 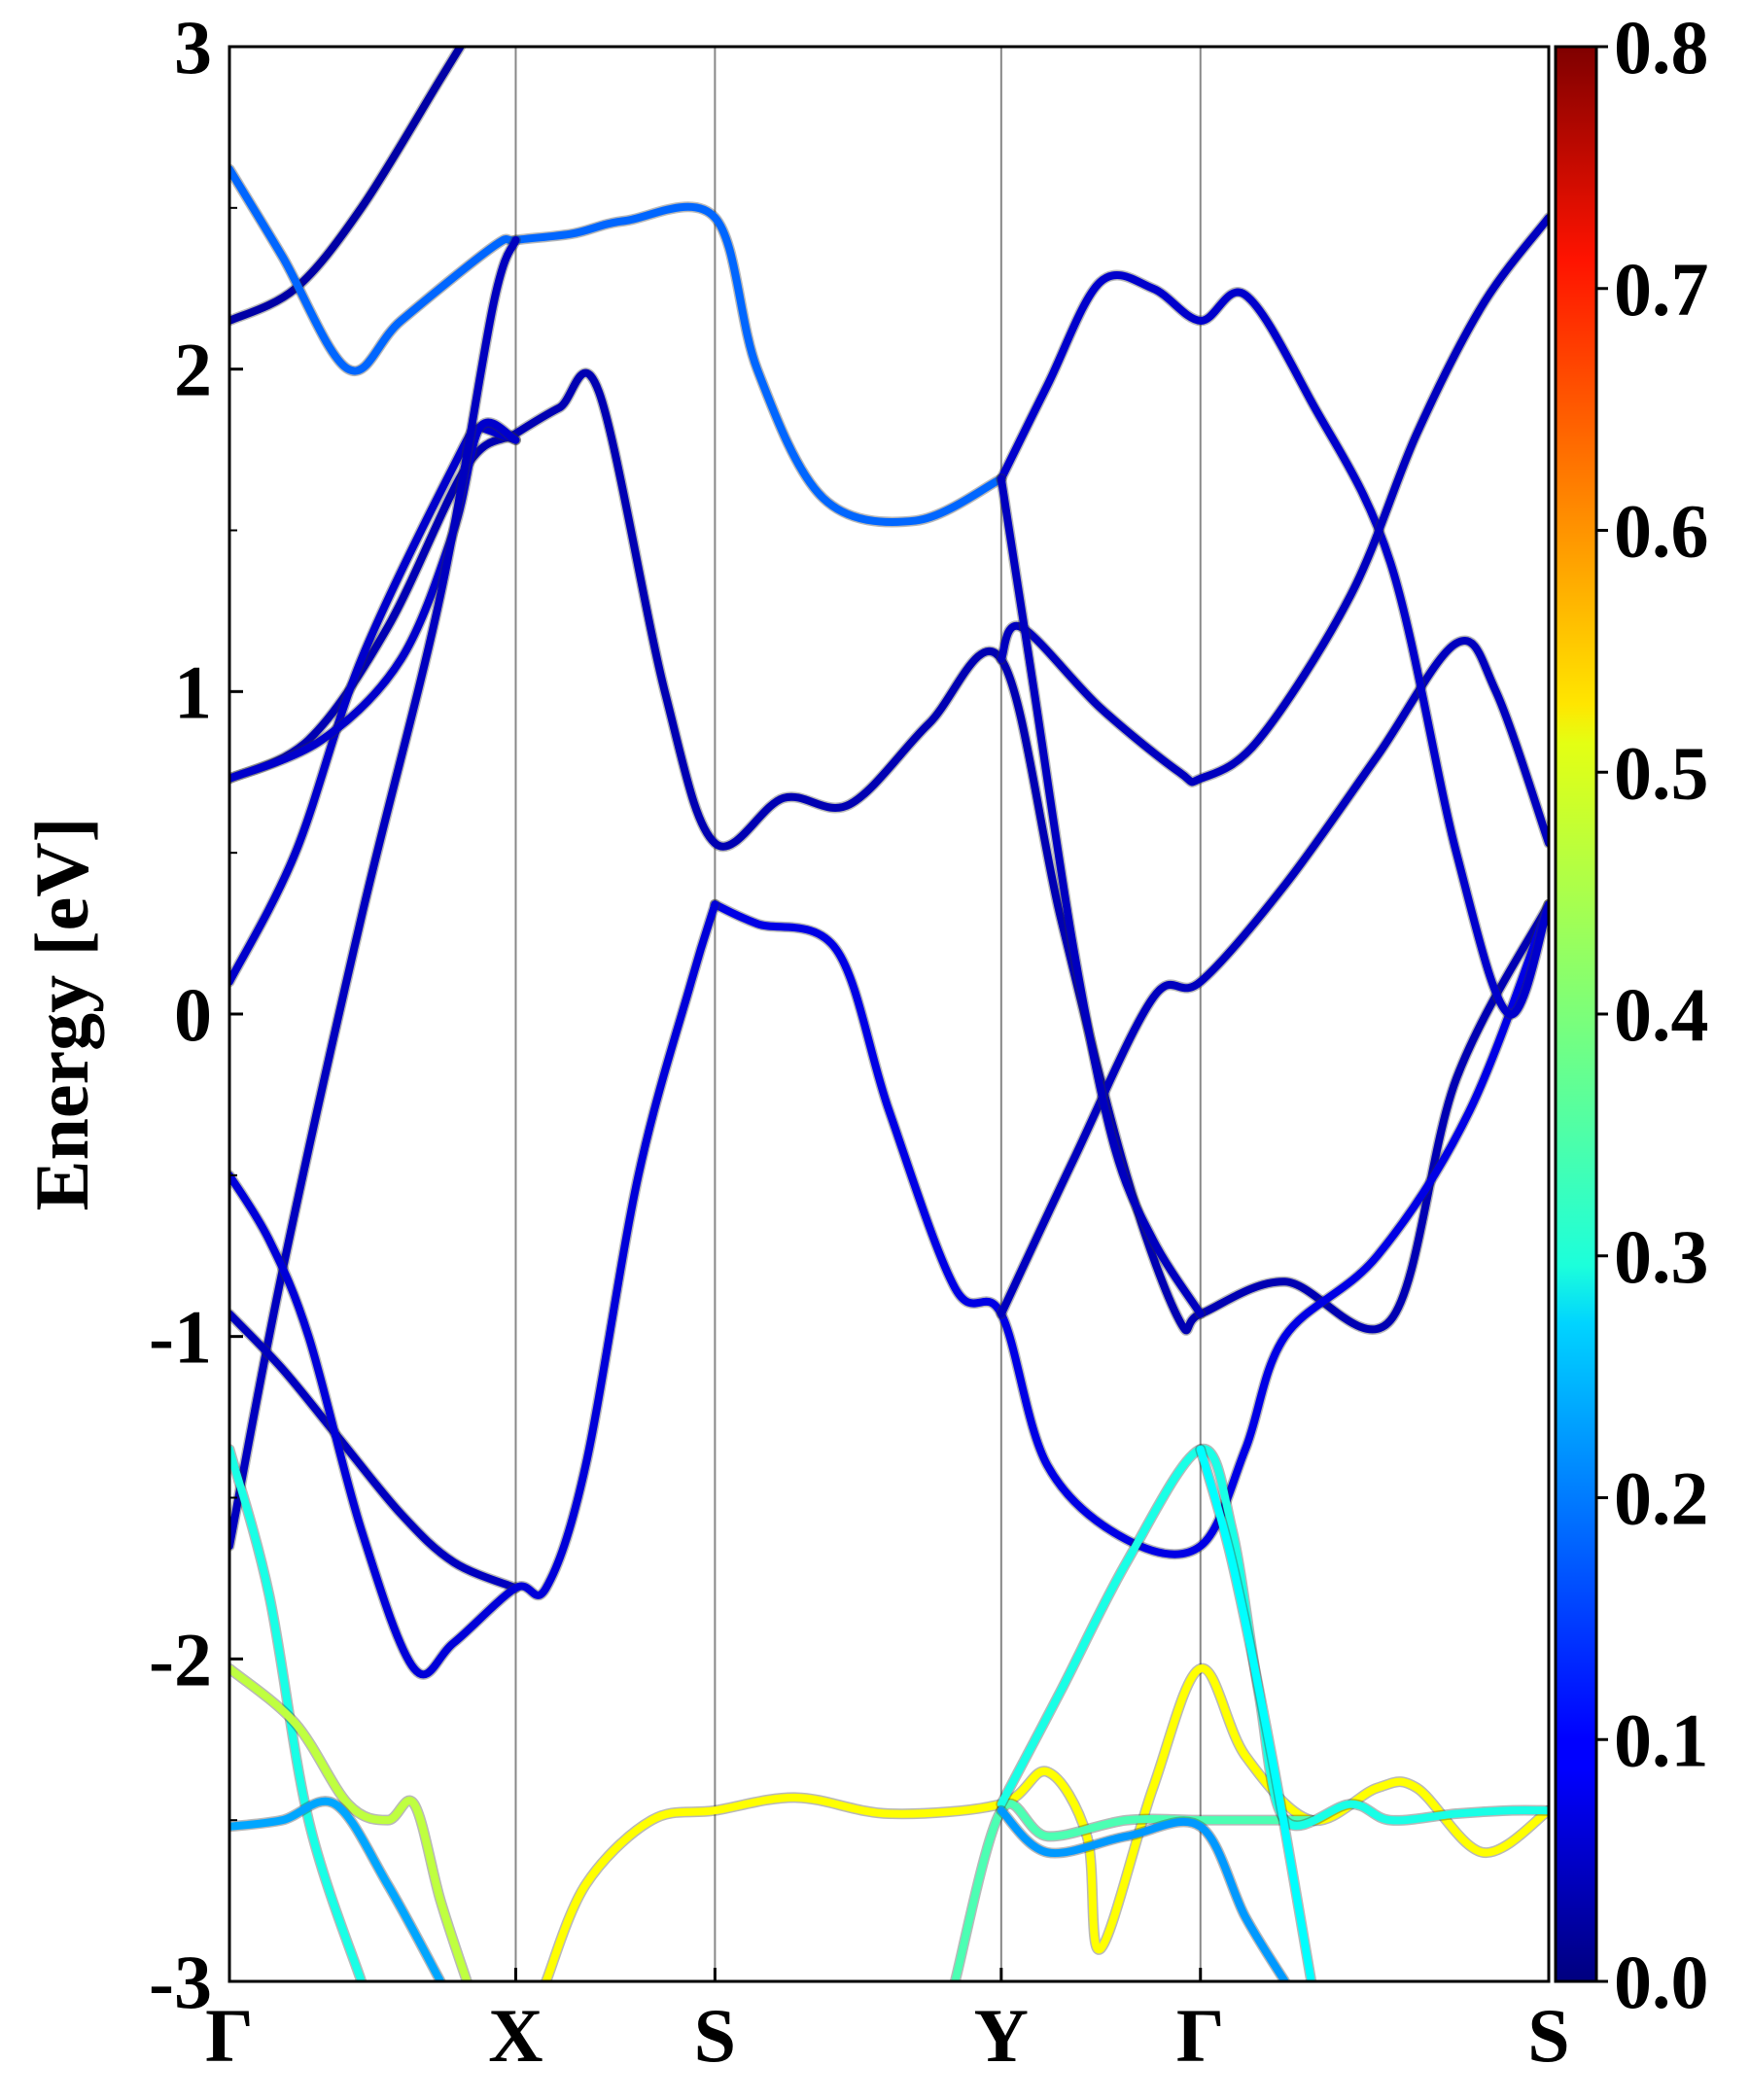 I want to click on colorbar-tick-label: 0.8, so click(x=1661, y=47).